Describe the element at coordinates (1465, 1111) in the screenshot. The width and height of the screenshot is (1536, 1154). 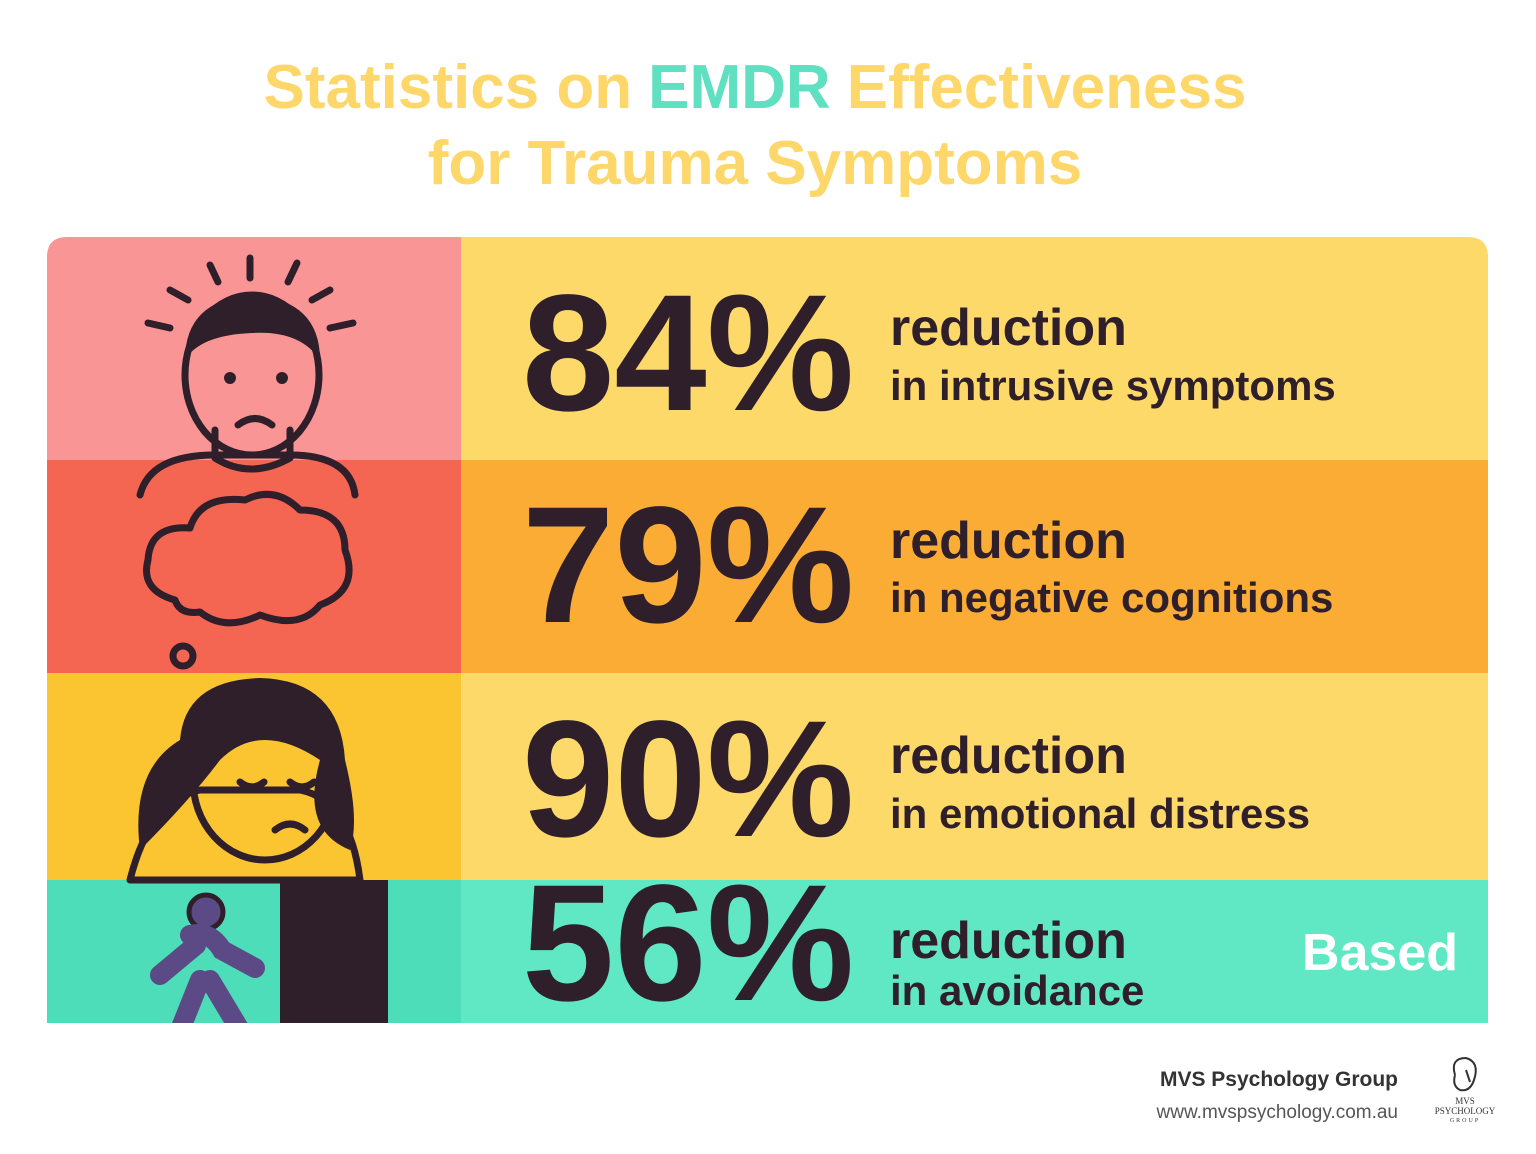
I see `logo-text: PSYCHOLOGY` at that location.